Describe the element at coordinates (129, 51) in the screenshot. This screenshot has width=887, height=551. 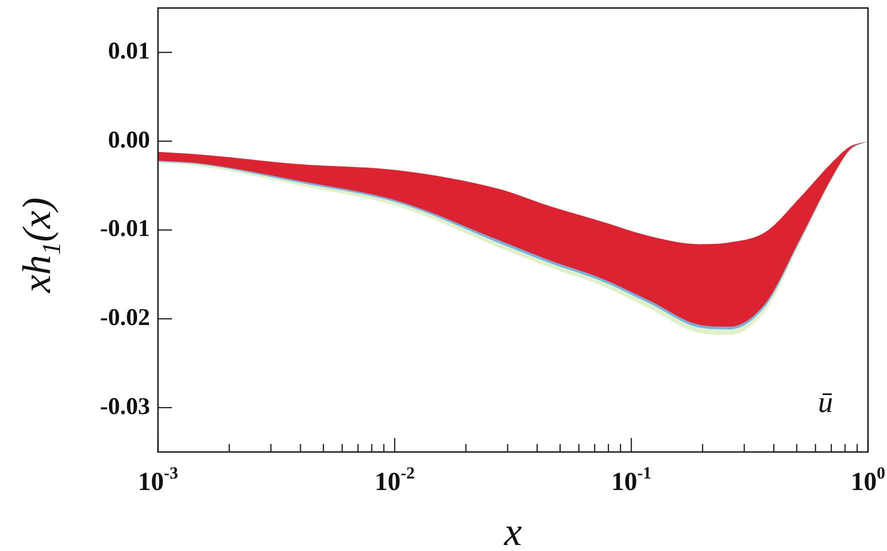
I see `y-tick-label: 0.01` at that location.